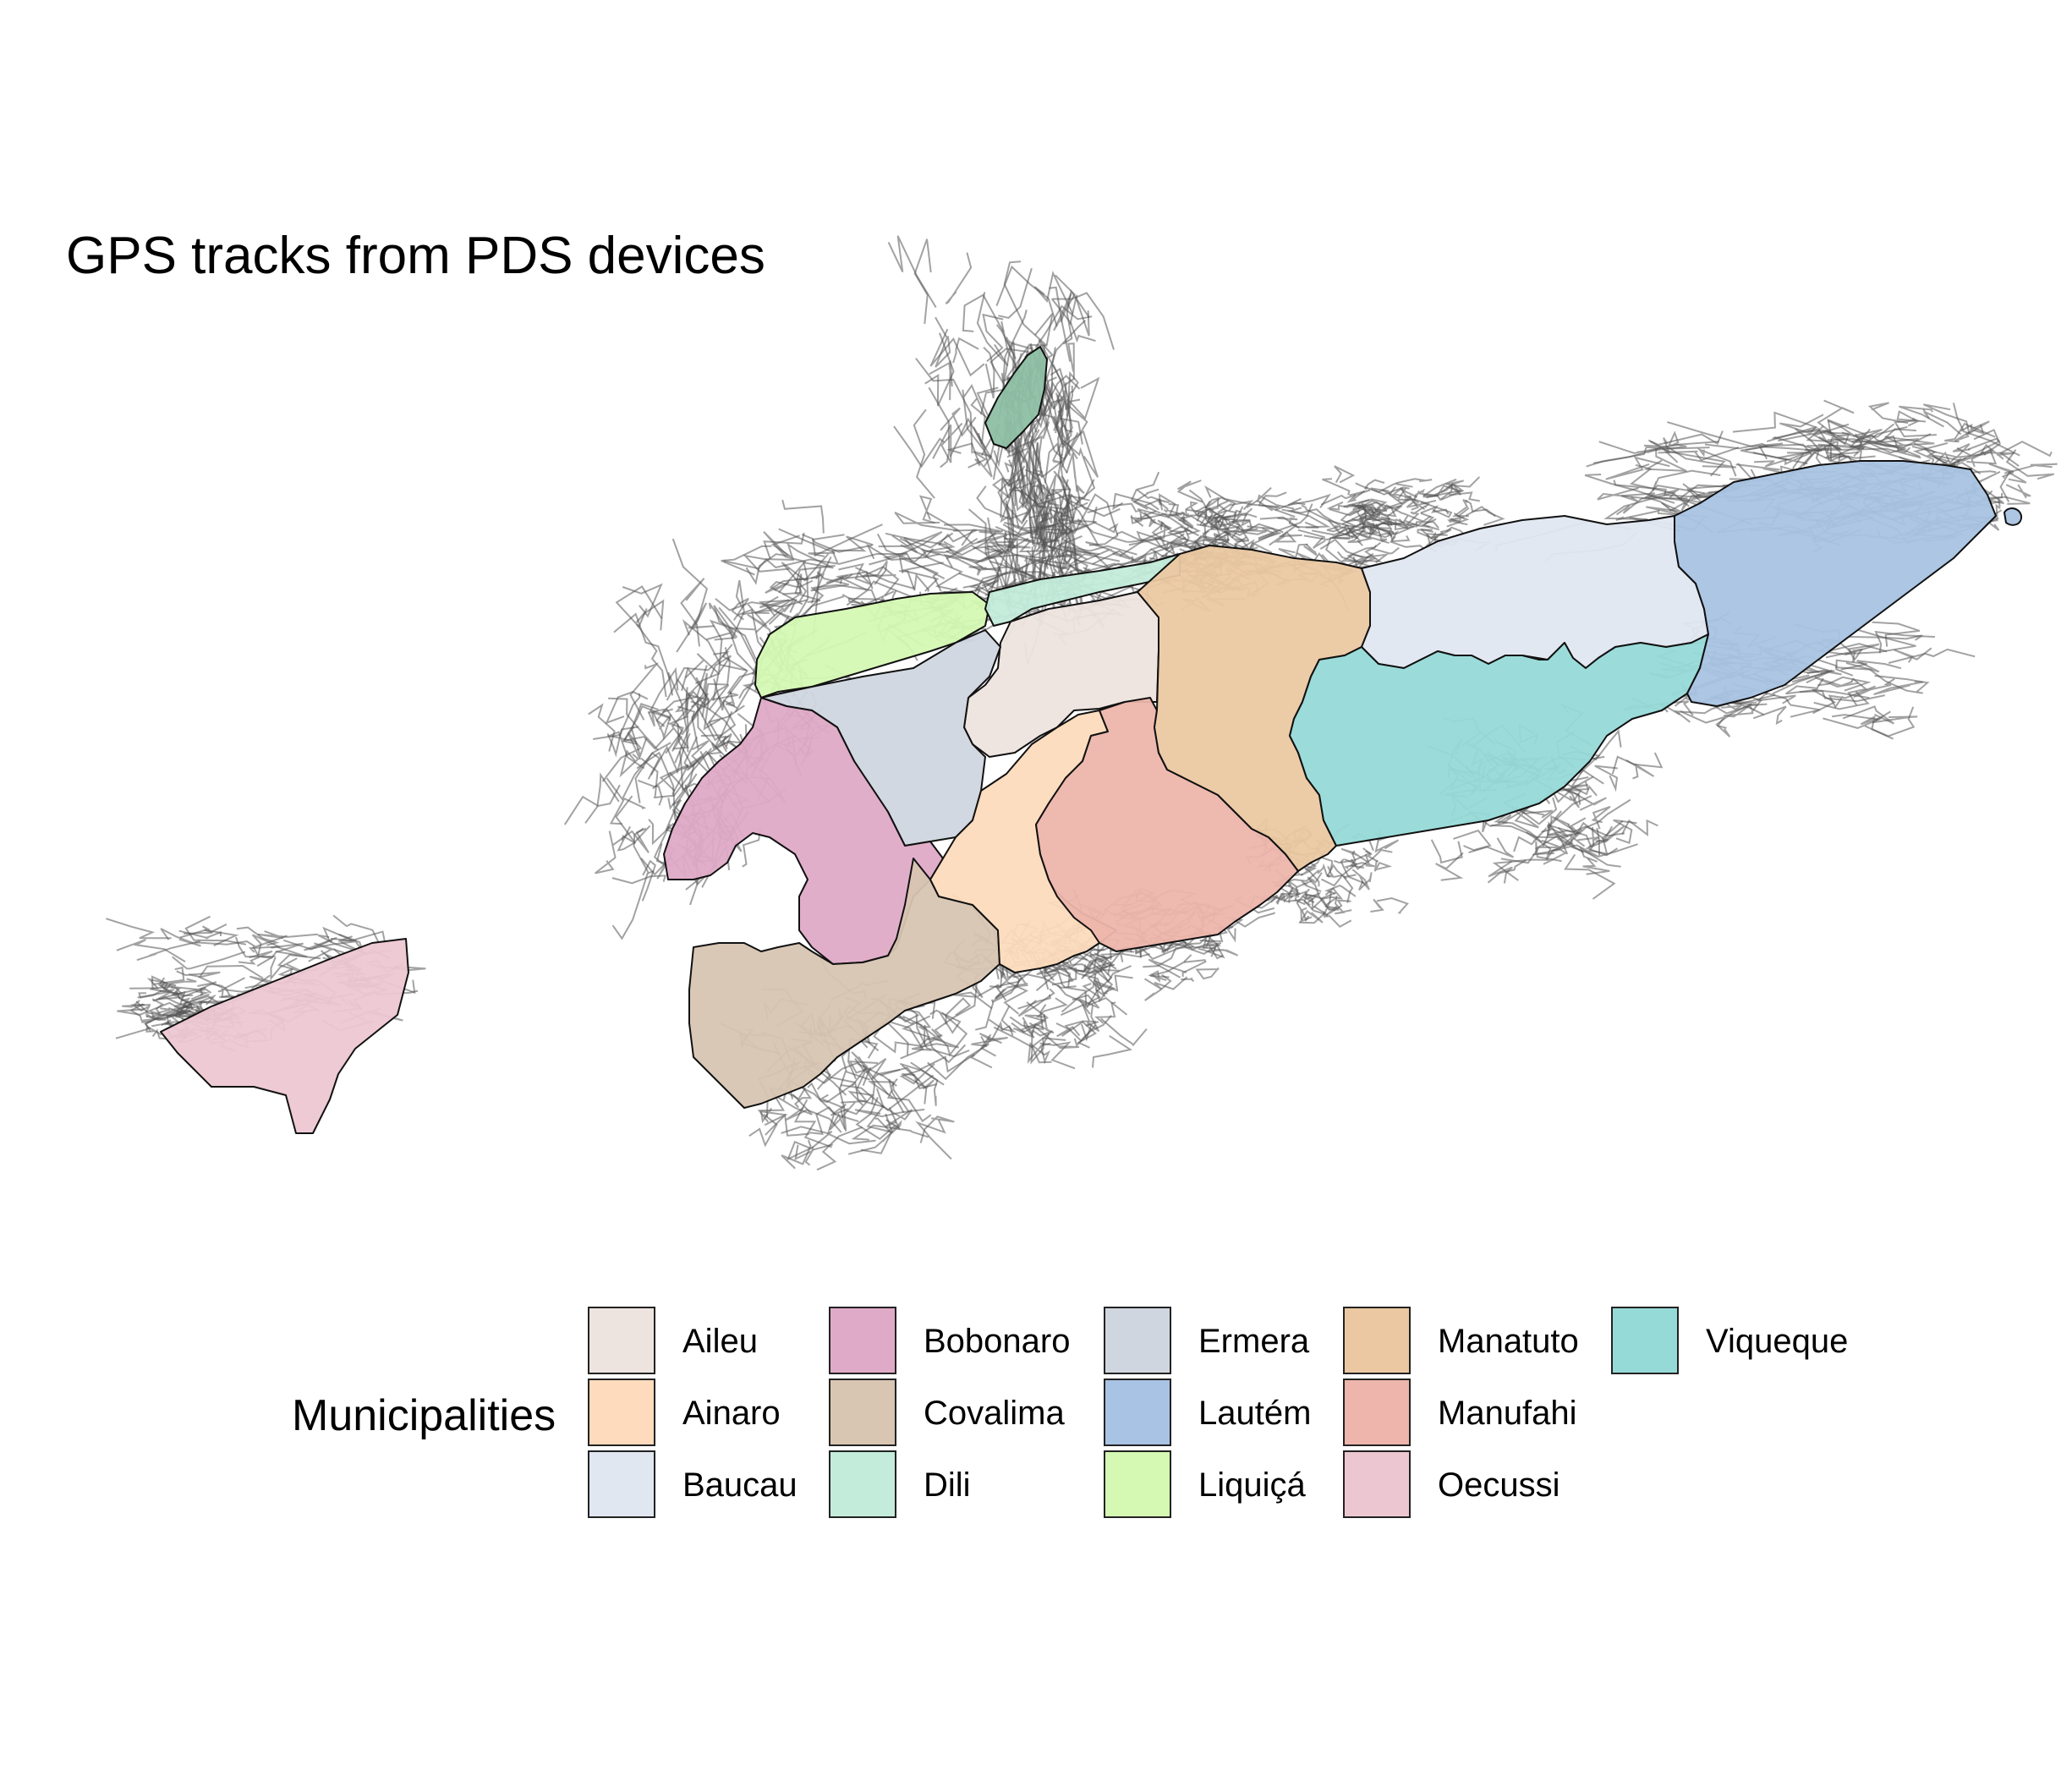 The height and width of the screenshot is (1776, 2072). I want to click on region-bobonaro, so click(803, 831).